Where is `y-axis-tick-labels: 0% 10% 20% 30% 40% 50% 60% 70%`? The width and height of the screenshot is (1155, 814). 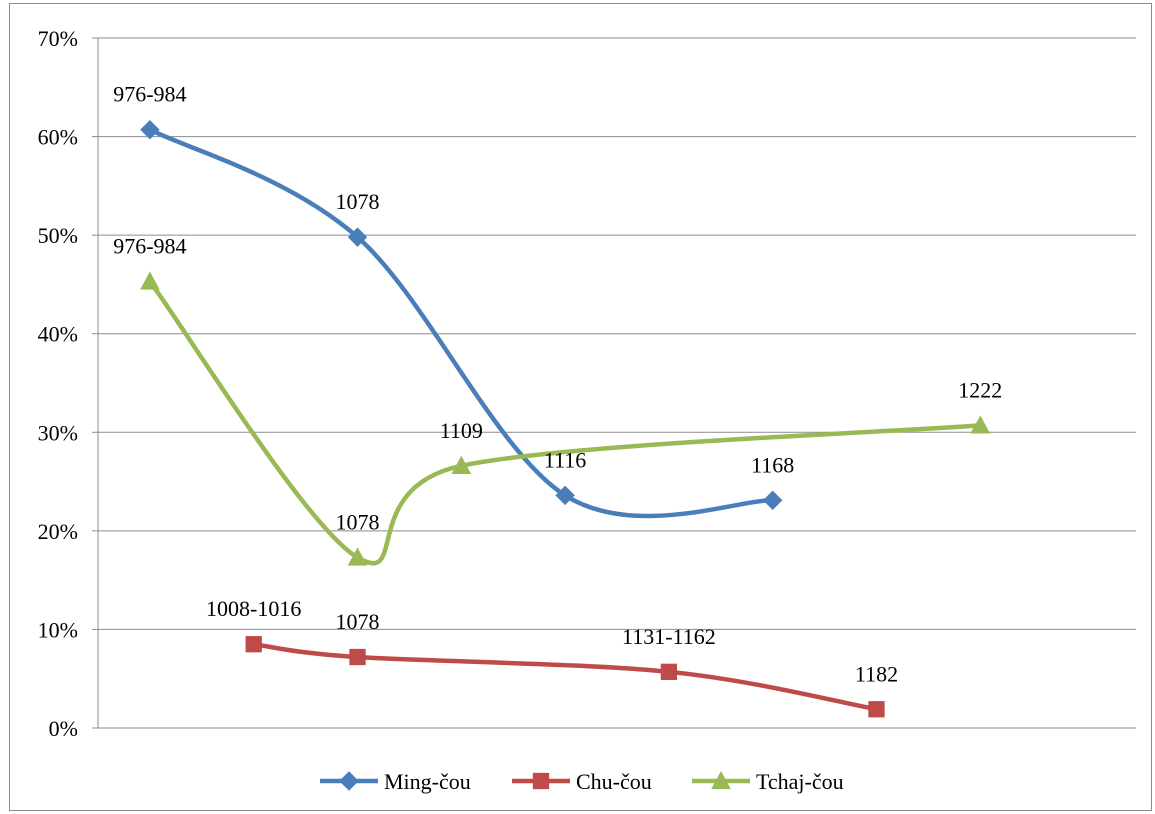
y-axis-tick-labels: 0% 10% 20% 30% 40% 50% 60% 70% is located at coordinates (58, 383).